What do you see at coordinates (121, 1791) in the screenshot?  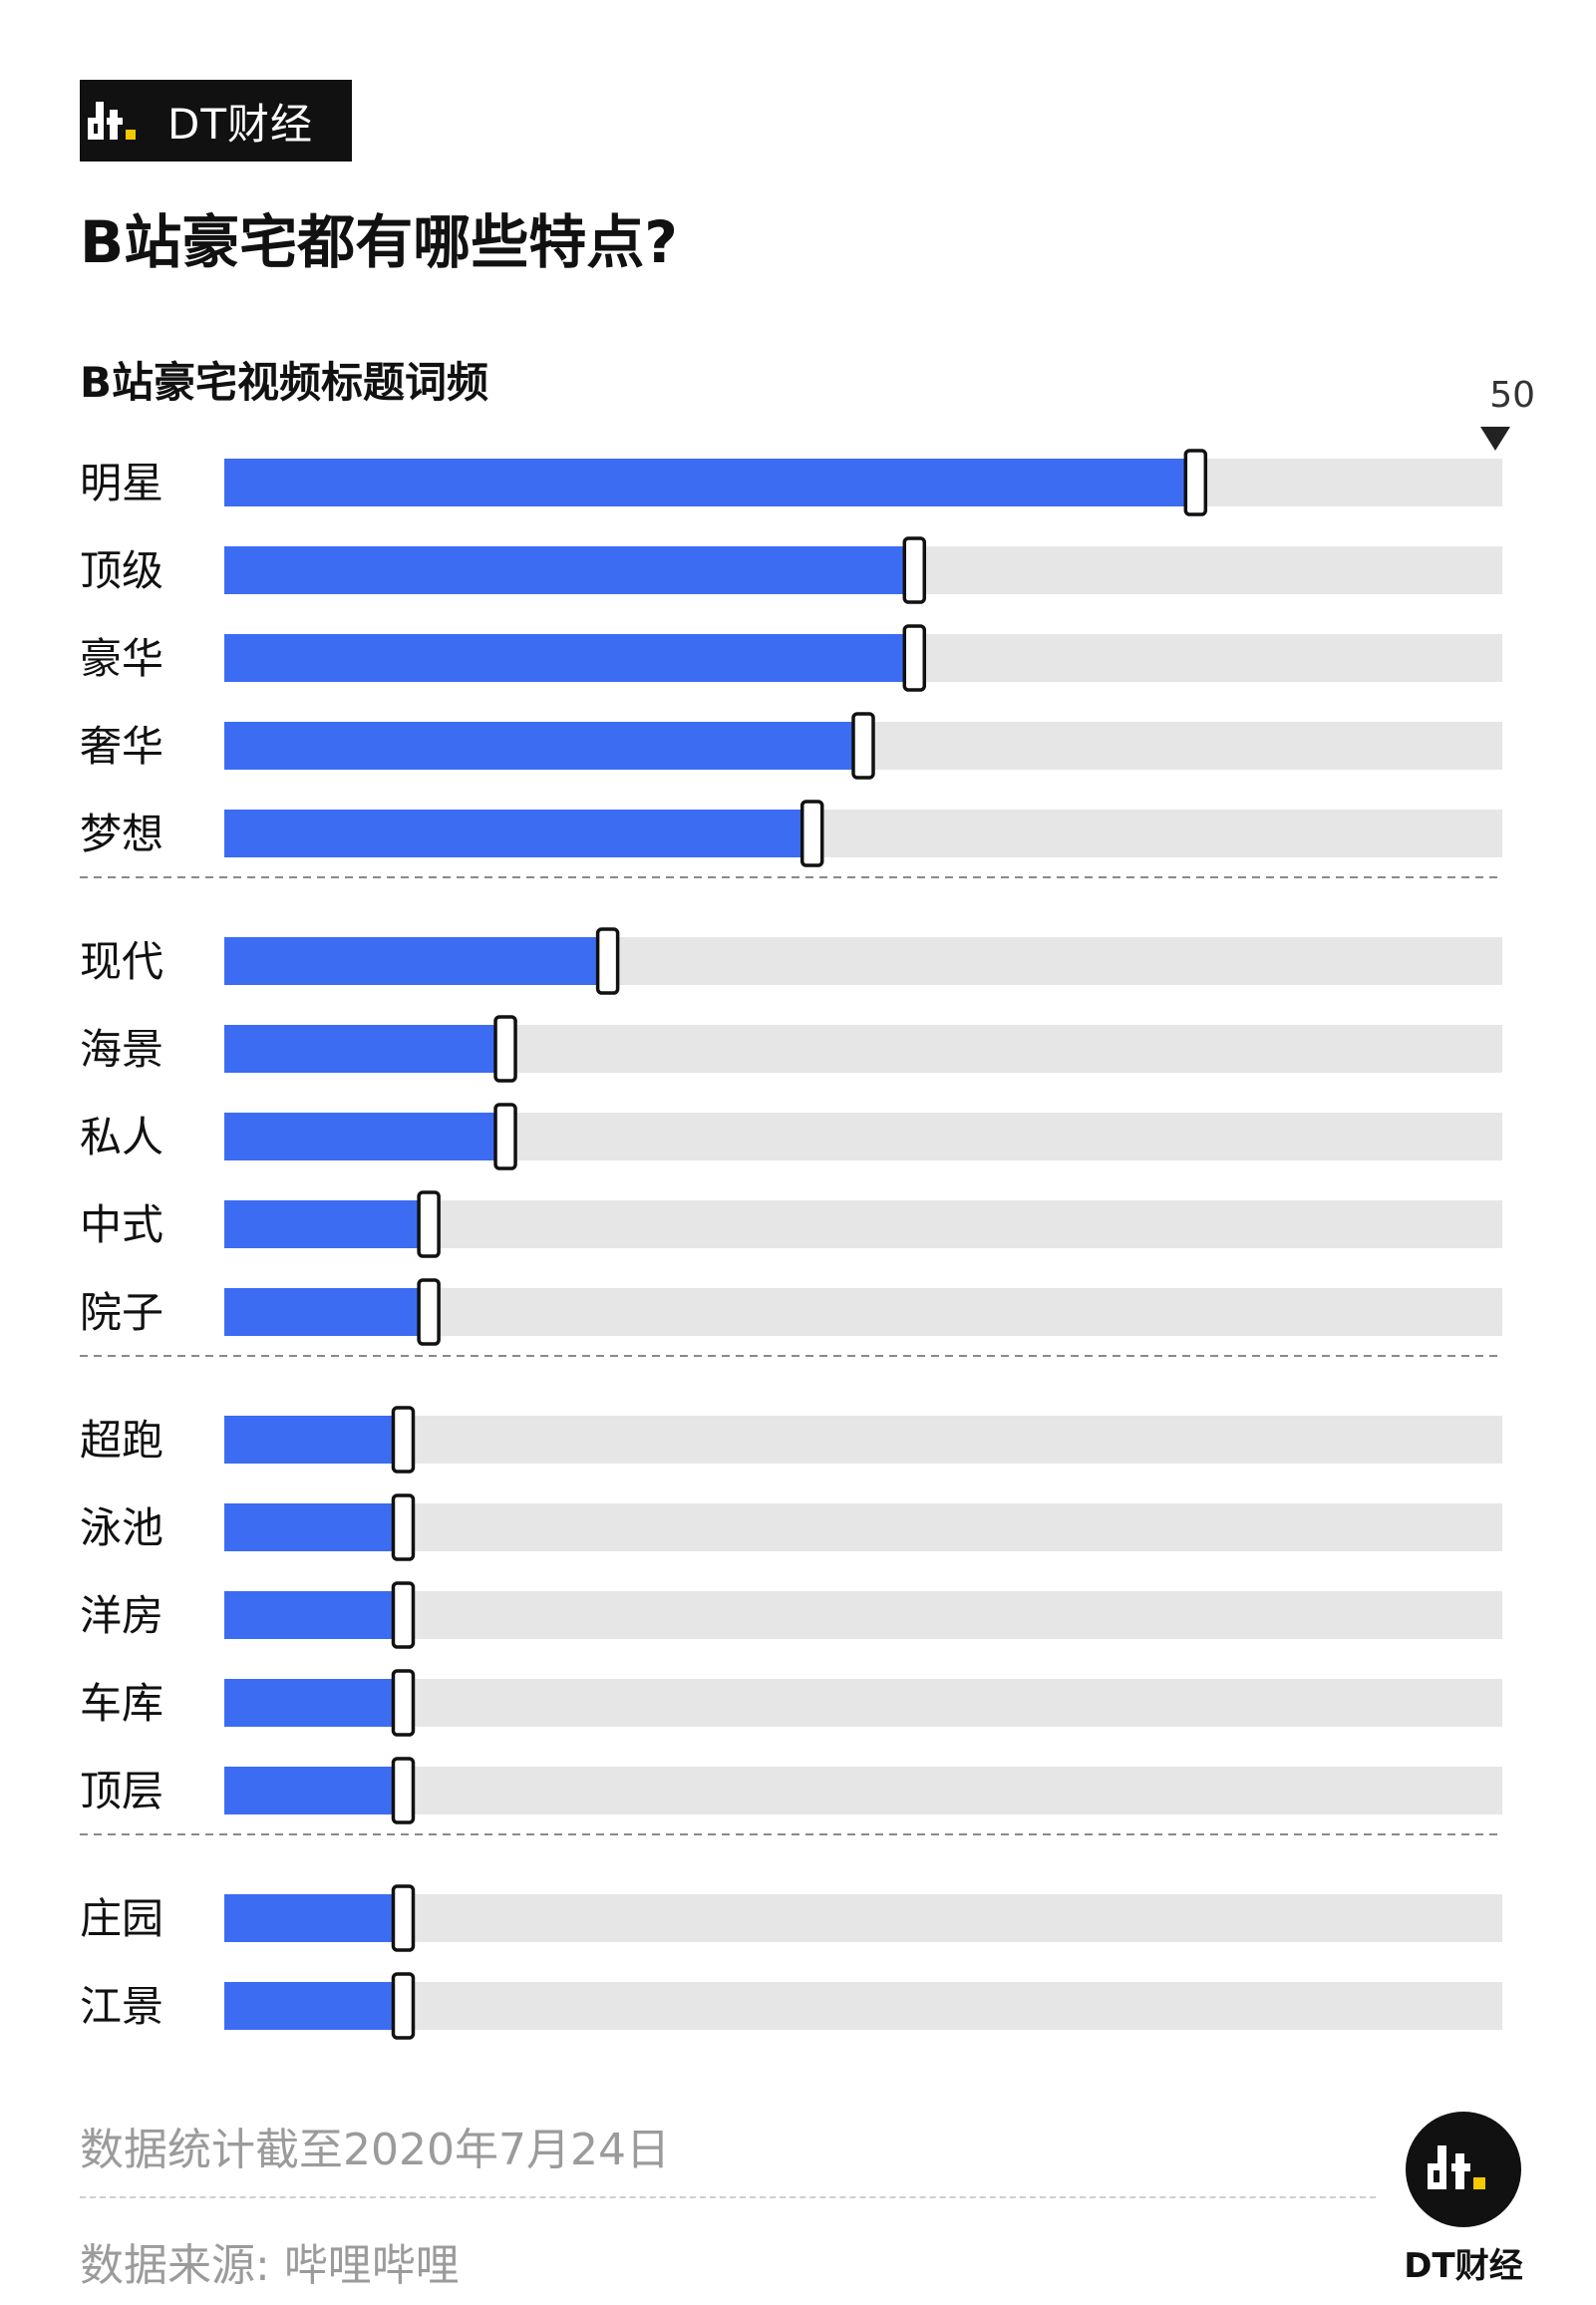 I see `category-label: 顶层` at bounding box center [121, 1791].